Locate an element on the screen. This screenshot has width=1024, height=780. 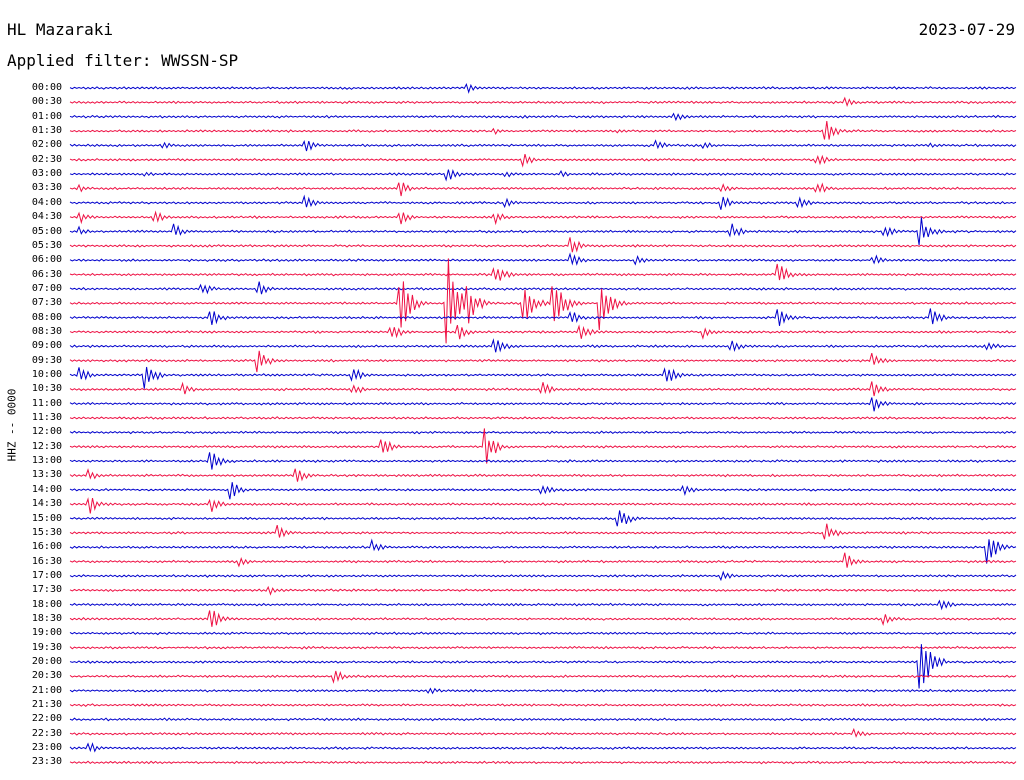
tick-label: 14:00 is located at coordinates (46, 489).